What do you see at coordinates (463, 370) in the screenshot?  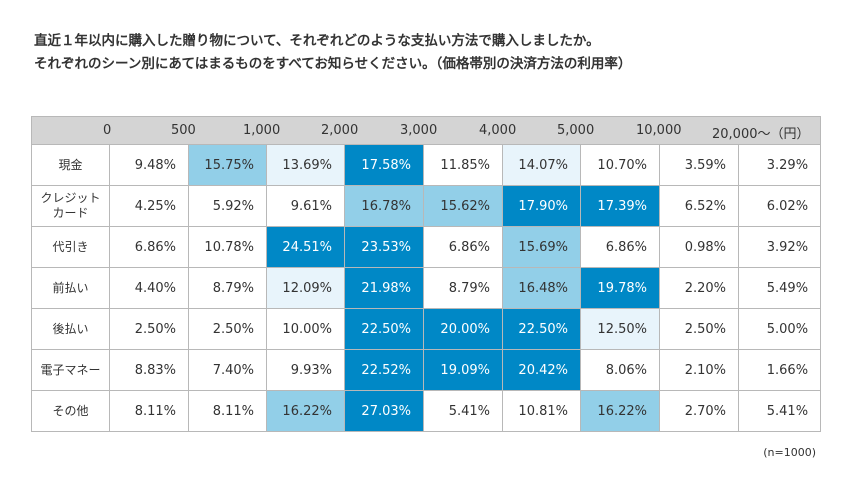 I see `value-cell: 19.09%` at bounding box center [463, 370].